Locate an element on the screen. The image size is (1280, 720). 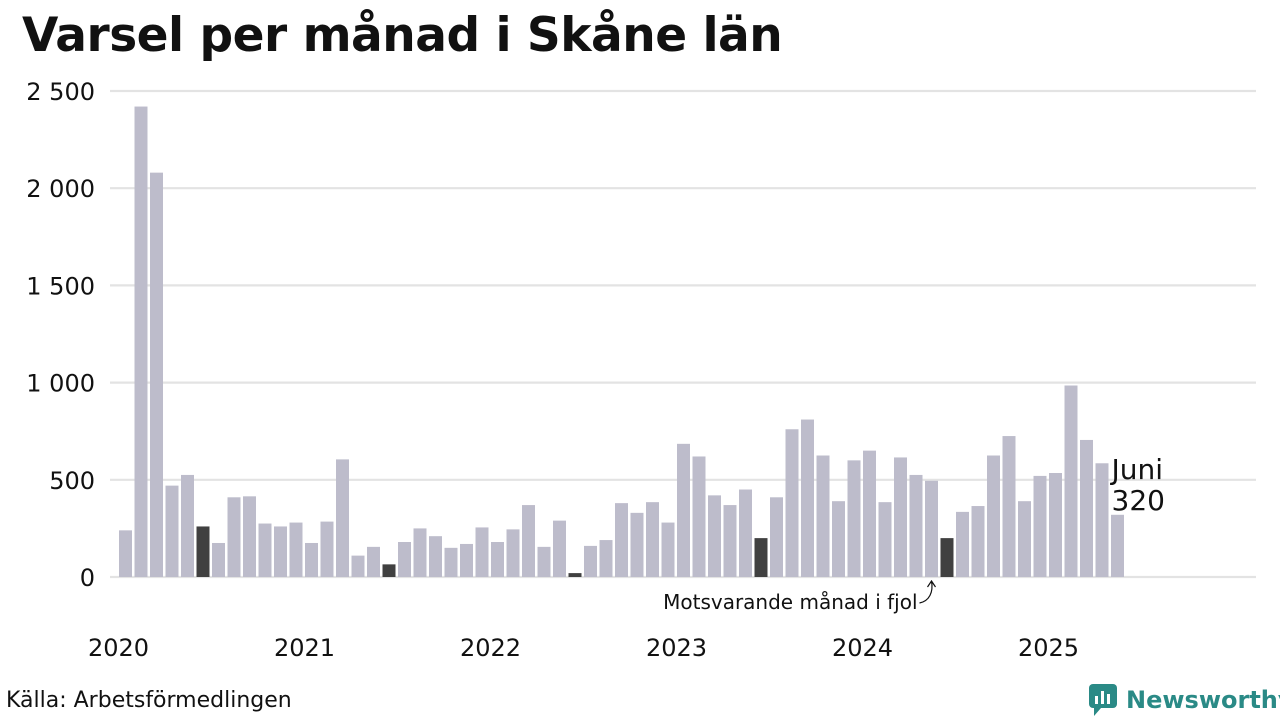
current-month-value: 320 is located at coordinates (1138, 500).